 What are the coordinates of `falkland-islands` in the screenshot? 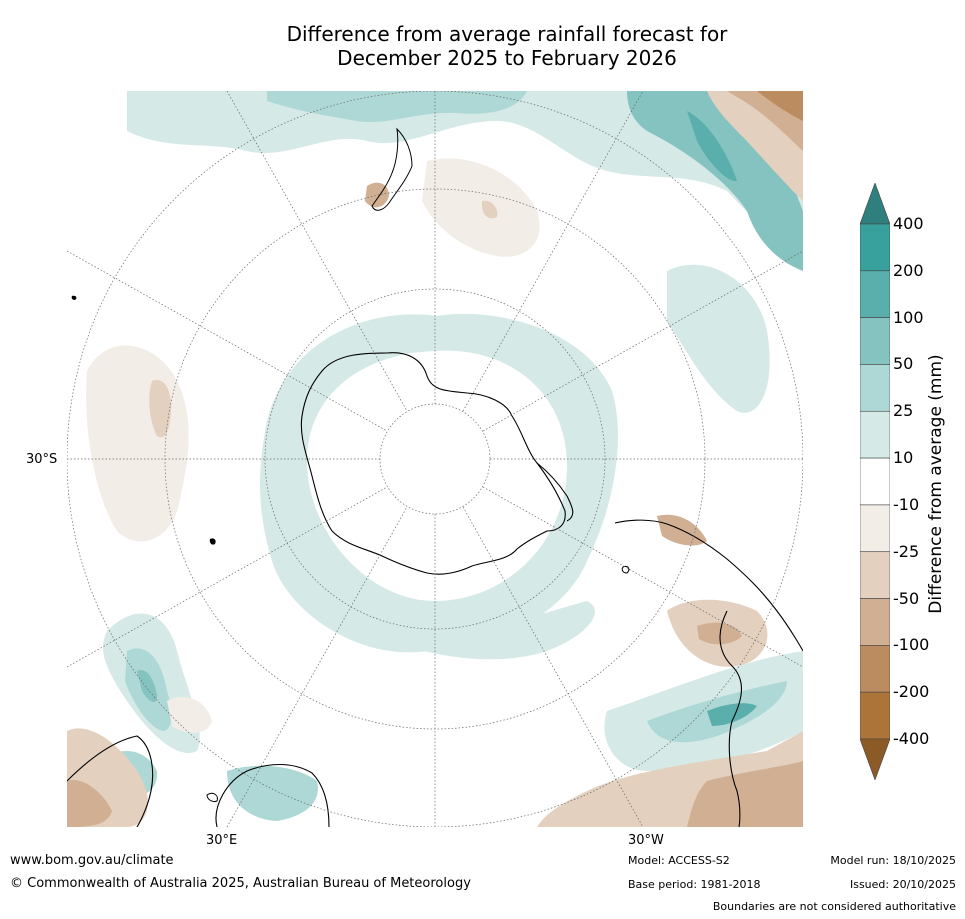 It's located at (625, 570).